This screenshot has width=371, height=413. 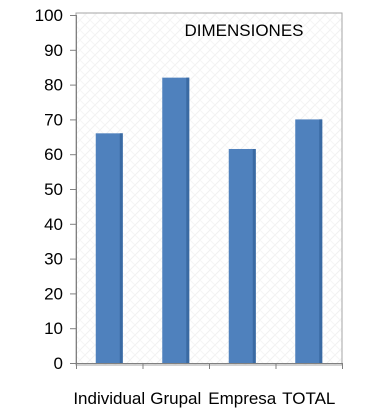 I want to click on x-axis: Individual Grupal Empresa TOTAL, so click(x=208, y=385).